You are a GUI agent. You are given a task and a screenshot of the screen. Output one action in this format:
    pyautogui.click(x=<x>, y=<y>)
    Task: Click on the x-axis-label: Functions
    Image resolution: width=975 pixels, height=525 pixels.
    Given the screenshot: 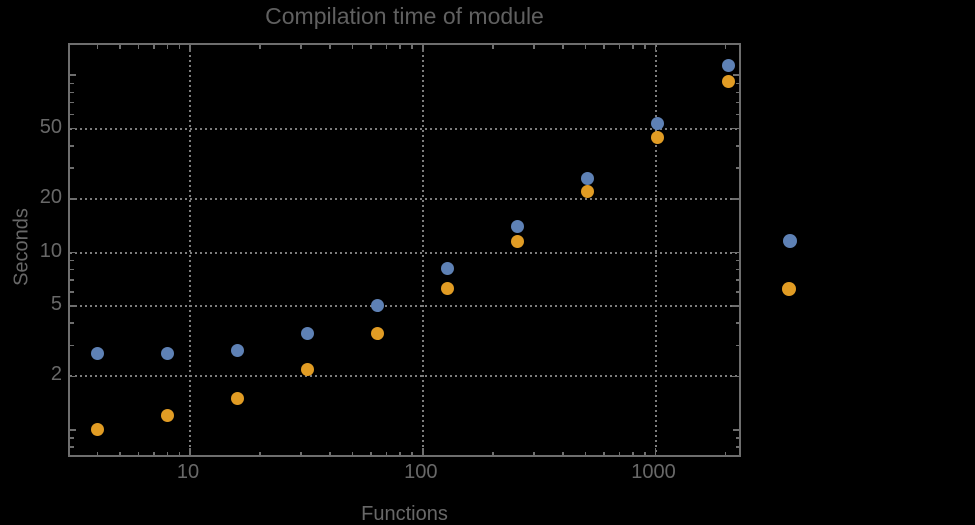 What is the action you would take?
    pyautogui.click(x=404, y=514)
    